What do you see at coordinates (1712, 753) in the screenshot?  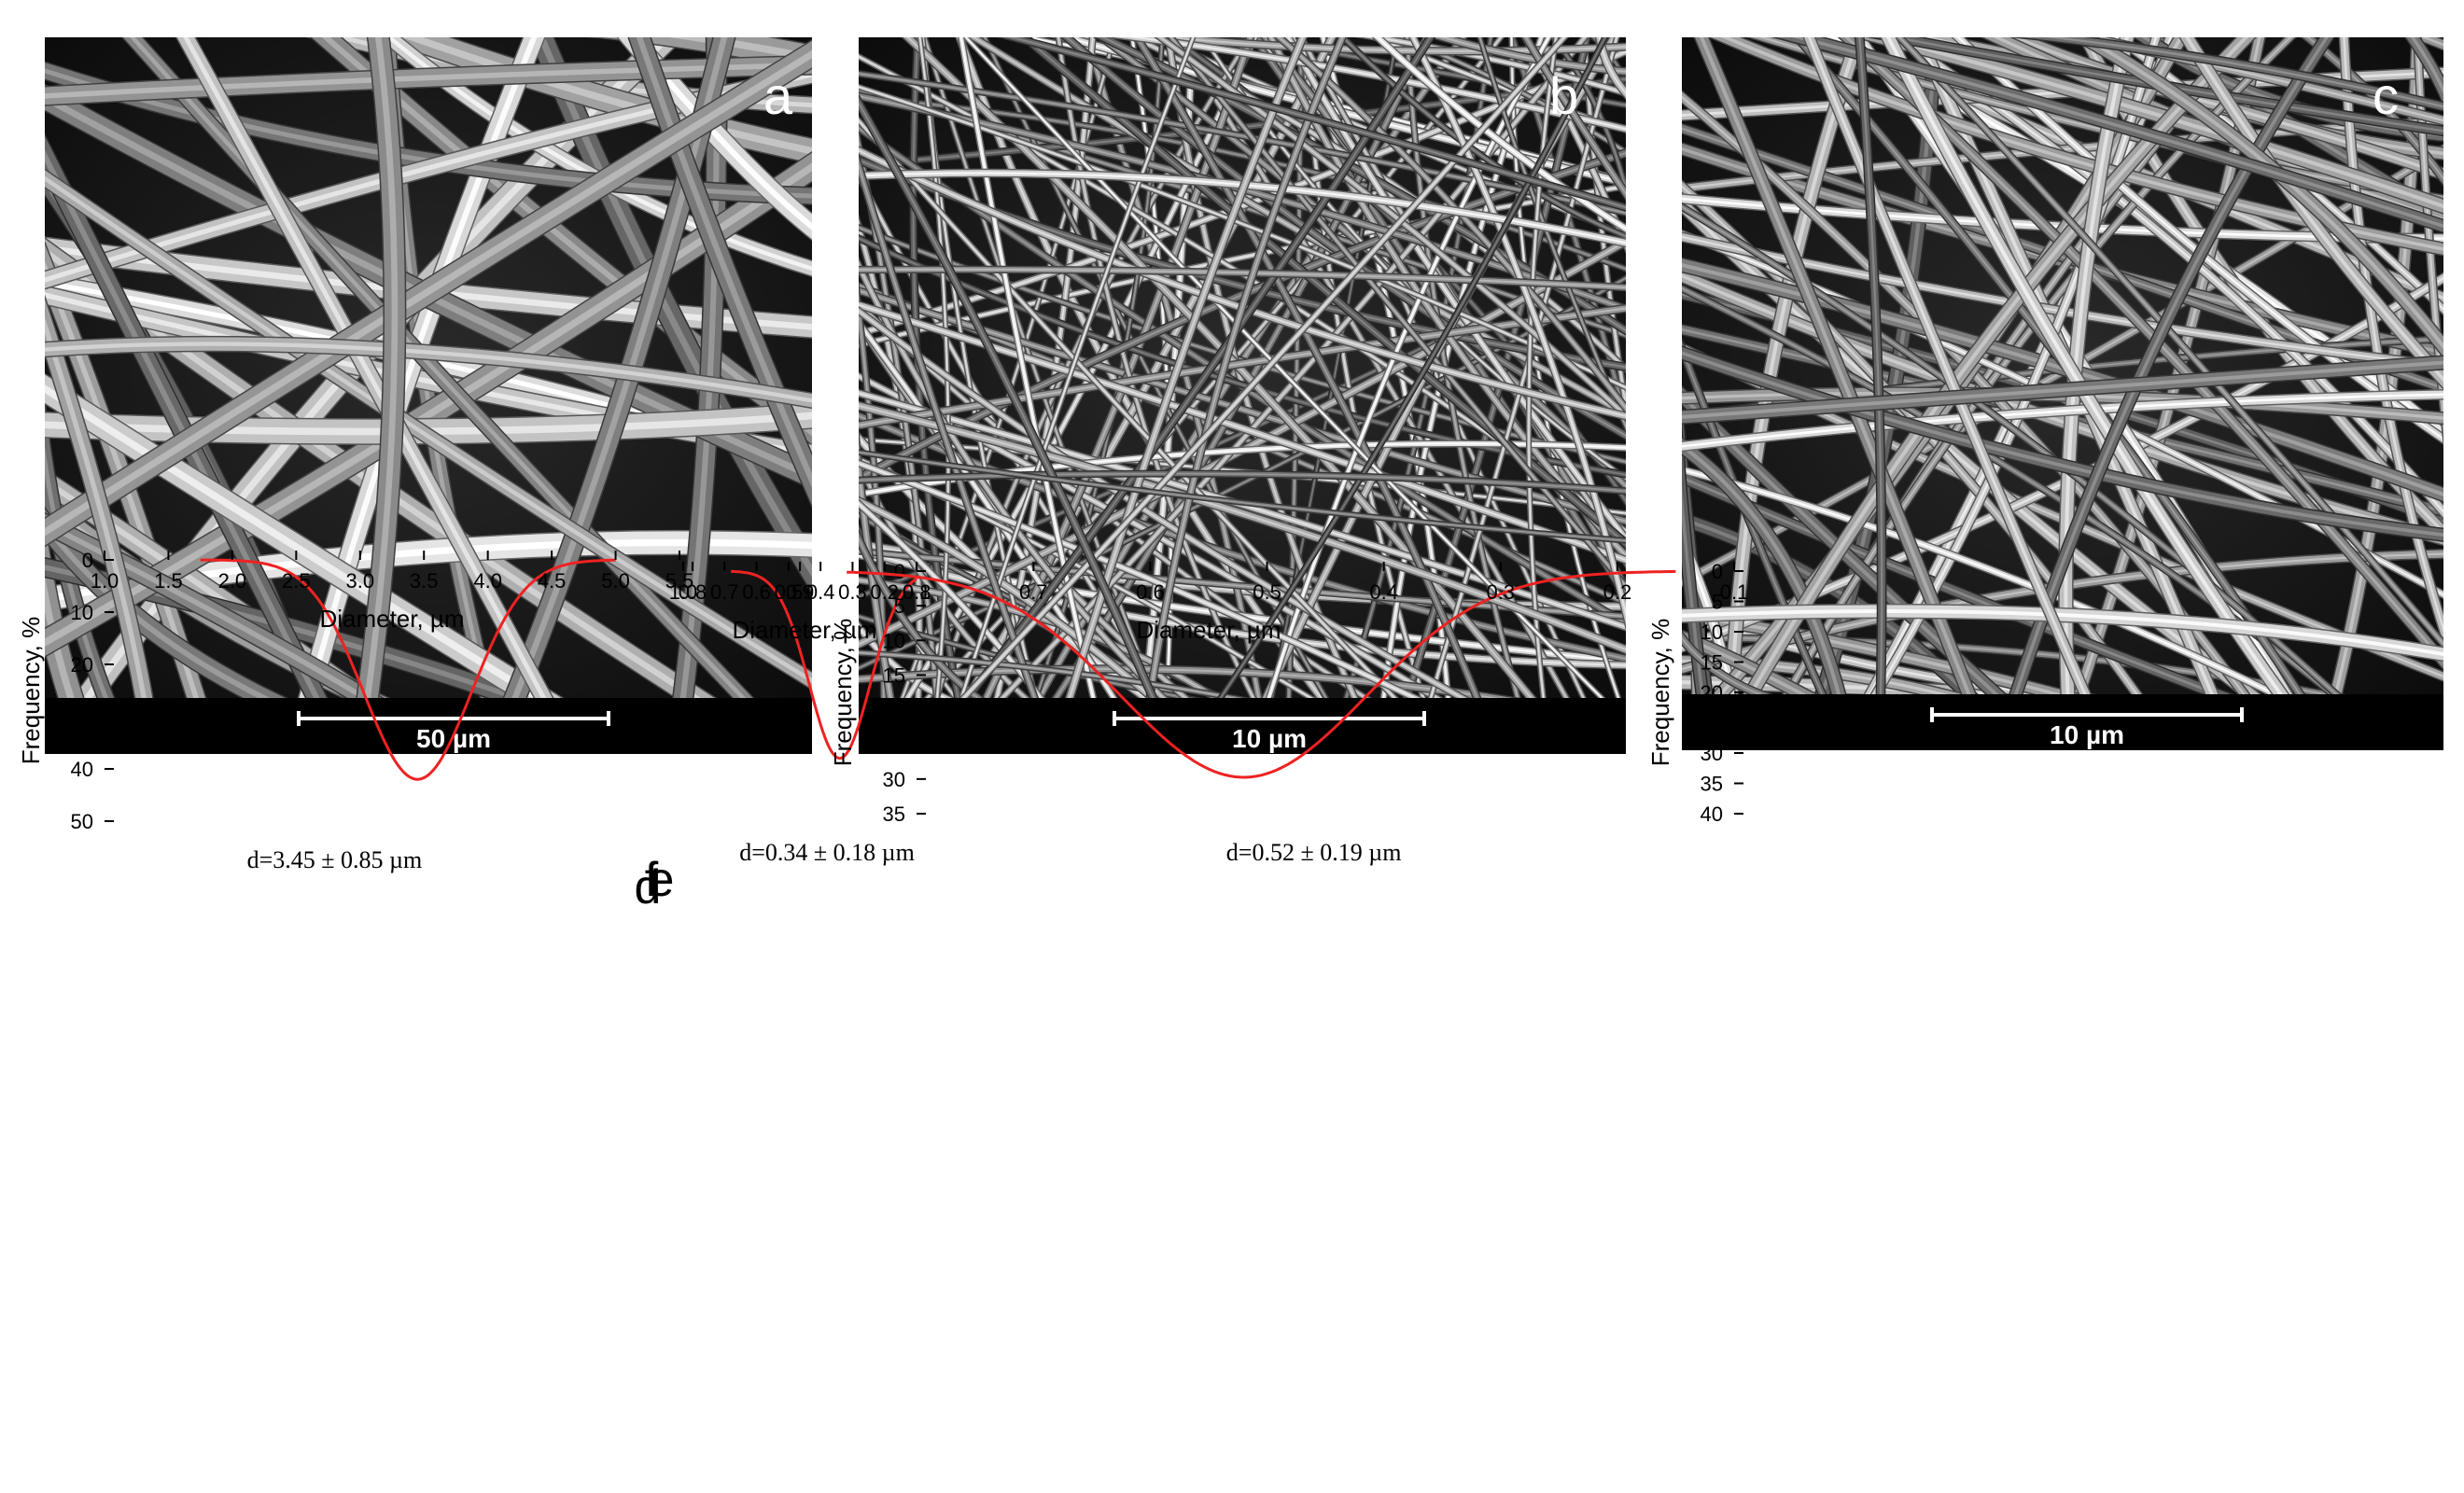 I see `y-tick-label: 30` at bounding box center [1712, 753].